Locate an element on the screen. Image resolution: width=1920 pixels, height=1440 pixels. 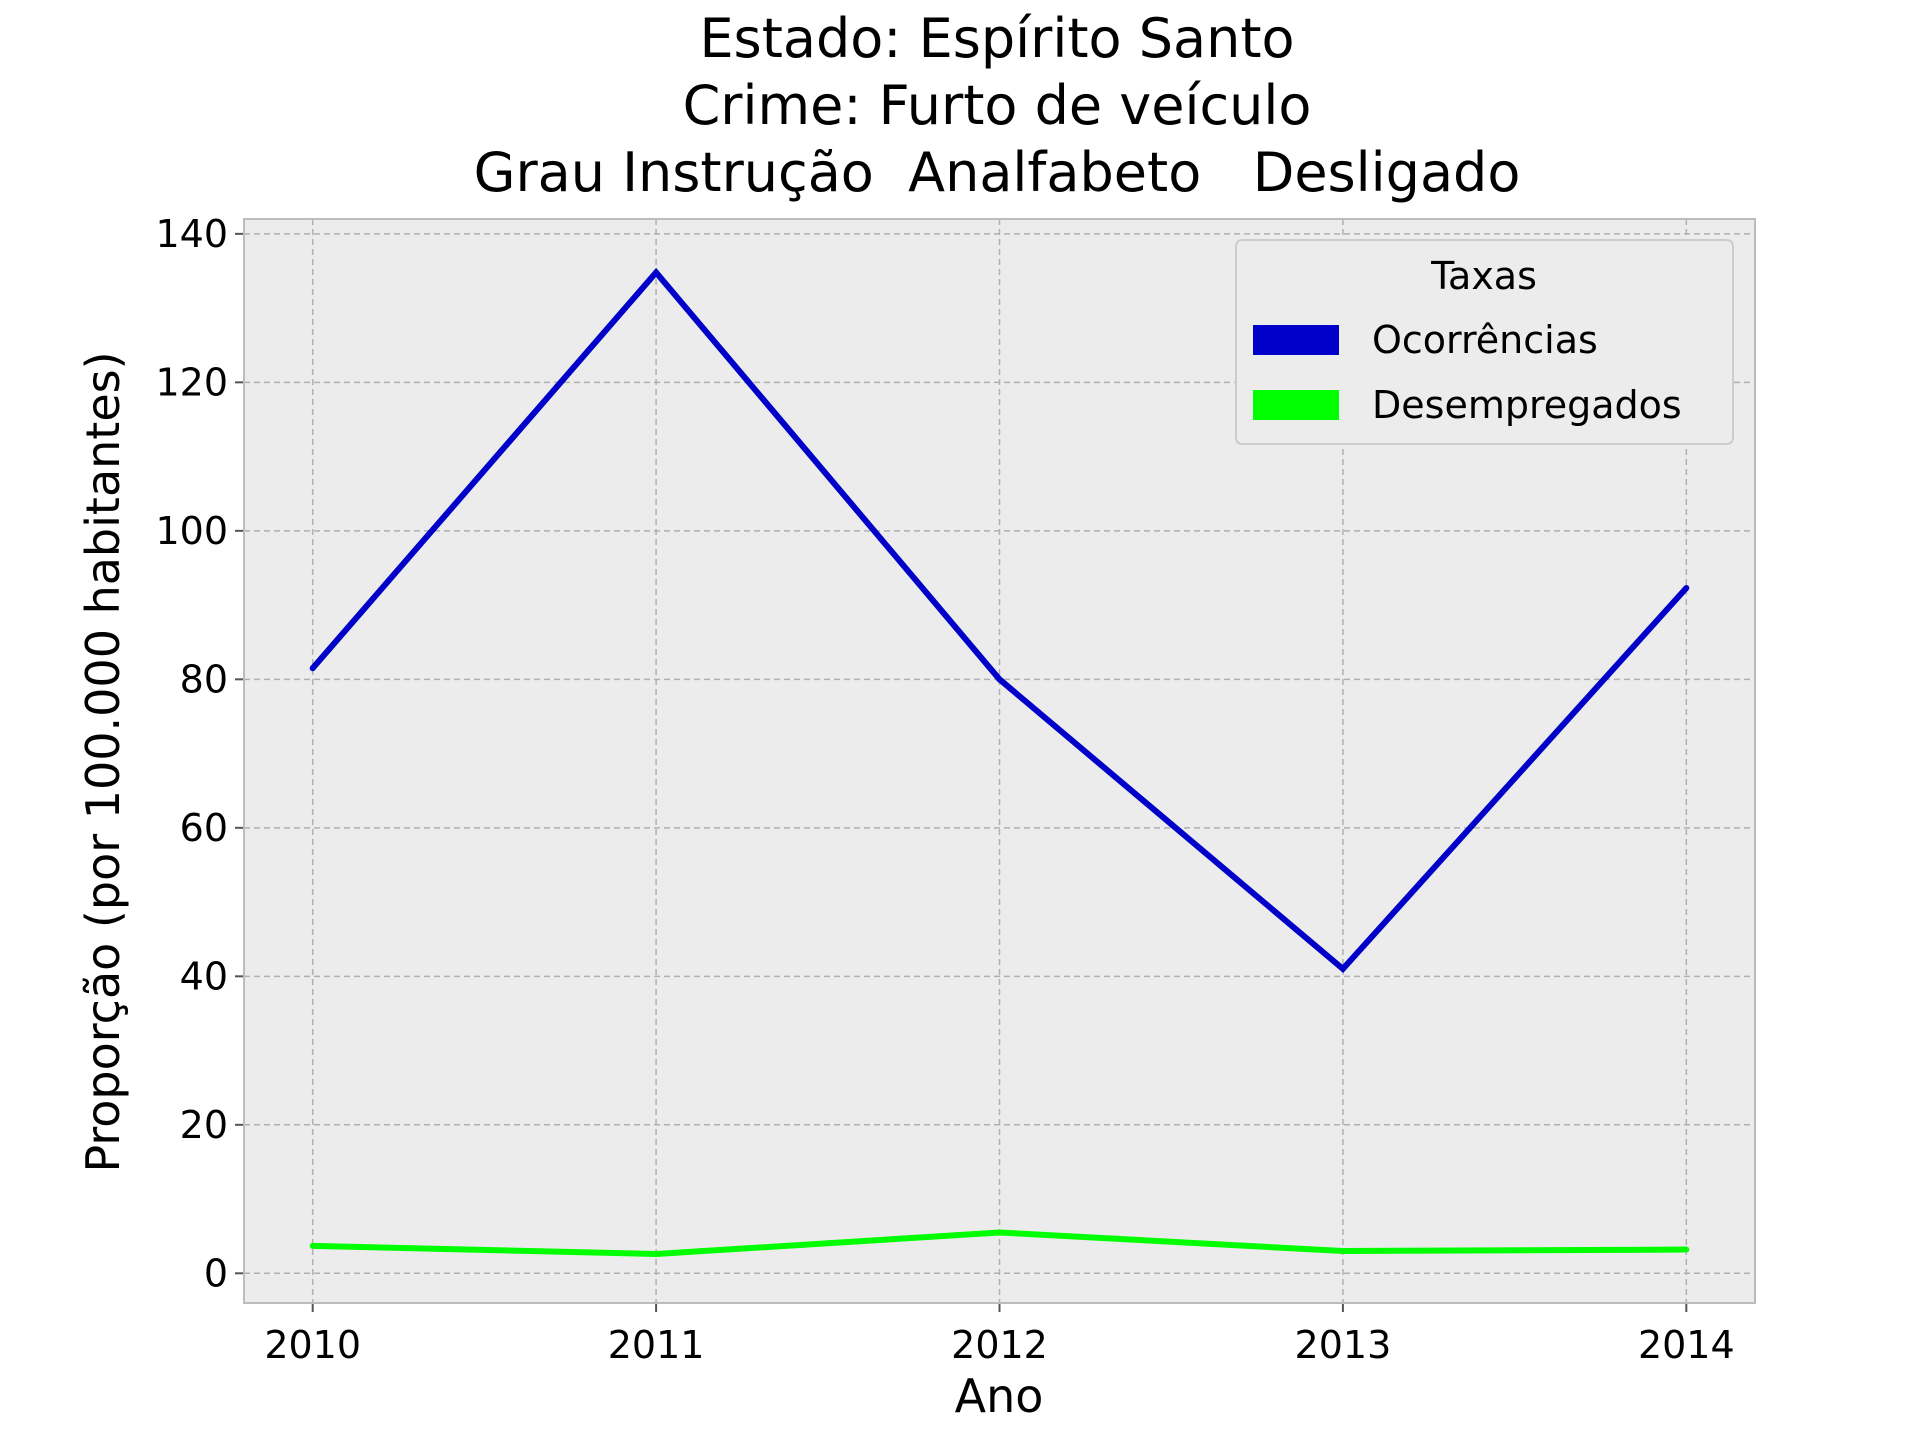
y-axis-ticks: 0 20 40 60 80 100 120 140 is located at coordinates (199, 753).